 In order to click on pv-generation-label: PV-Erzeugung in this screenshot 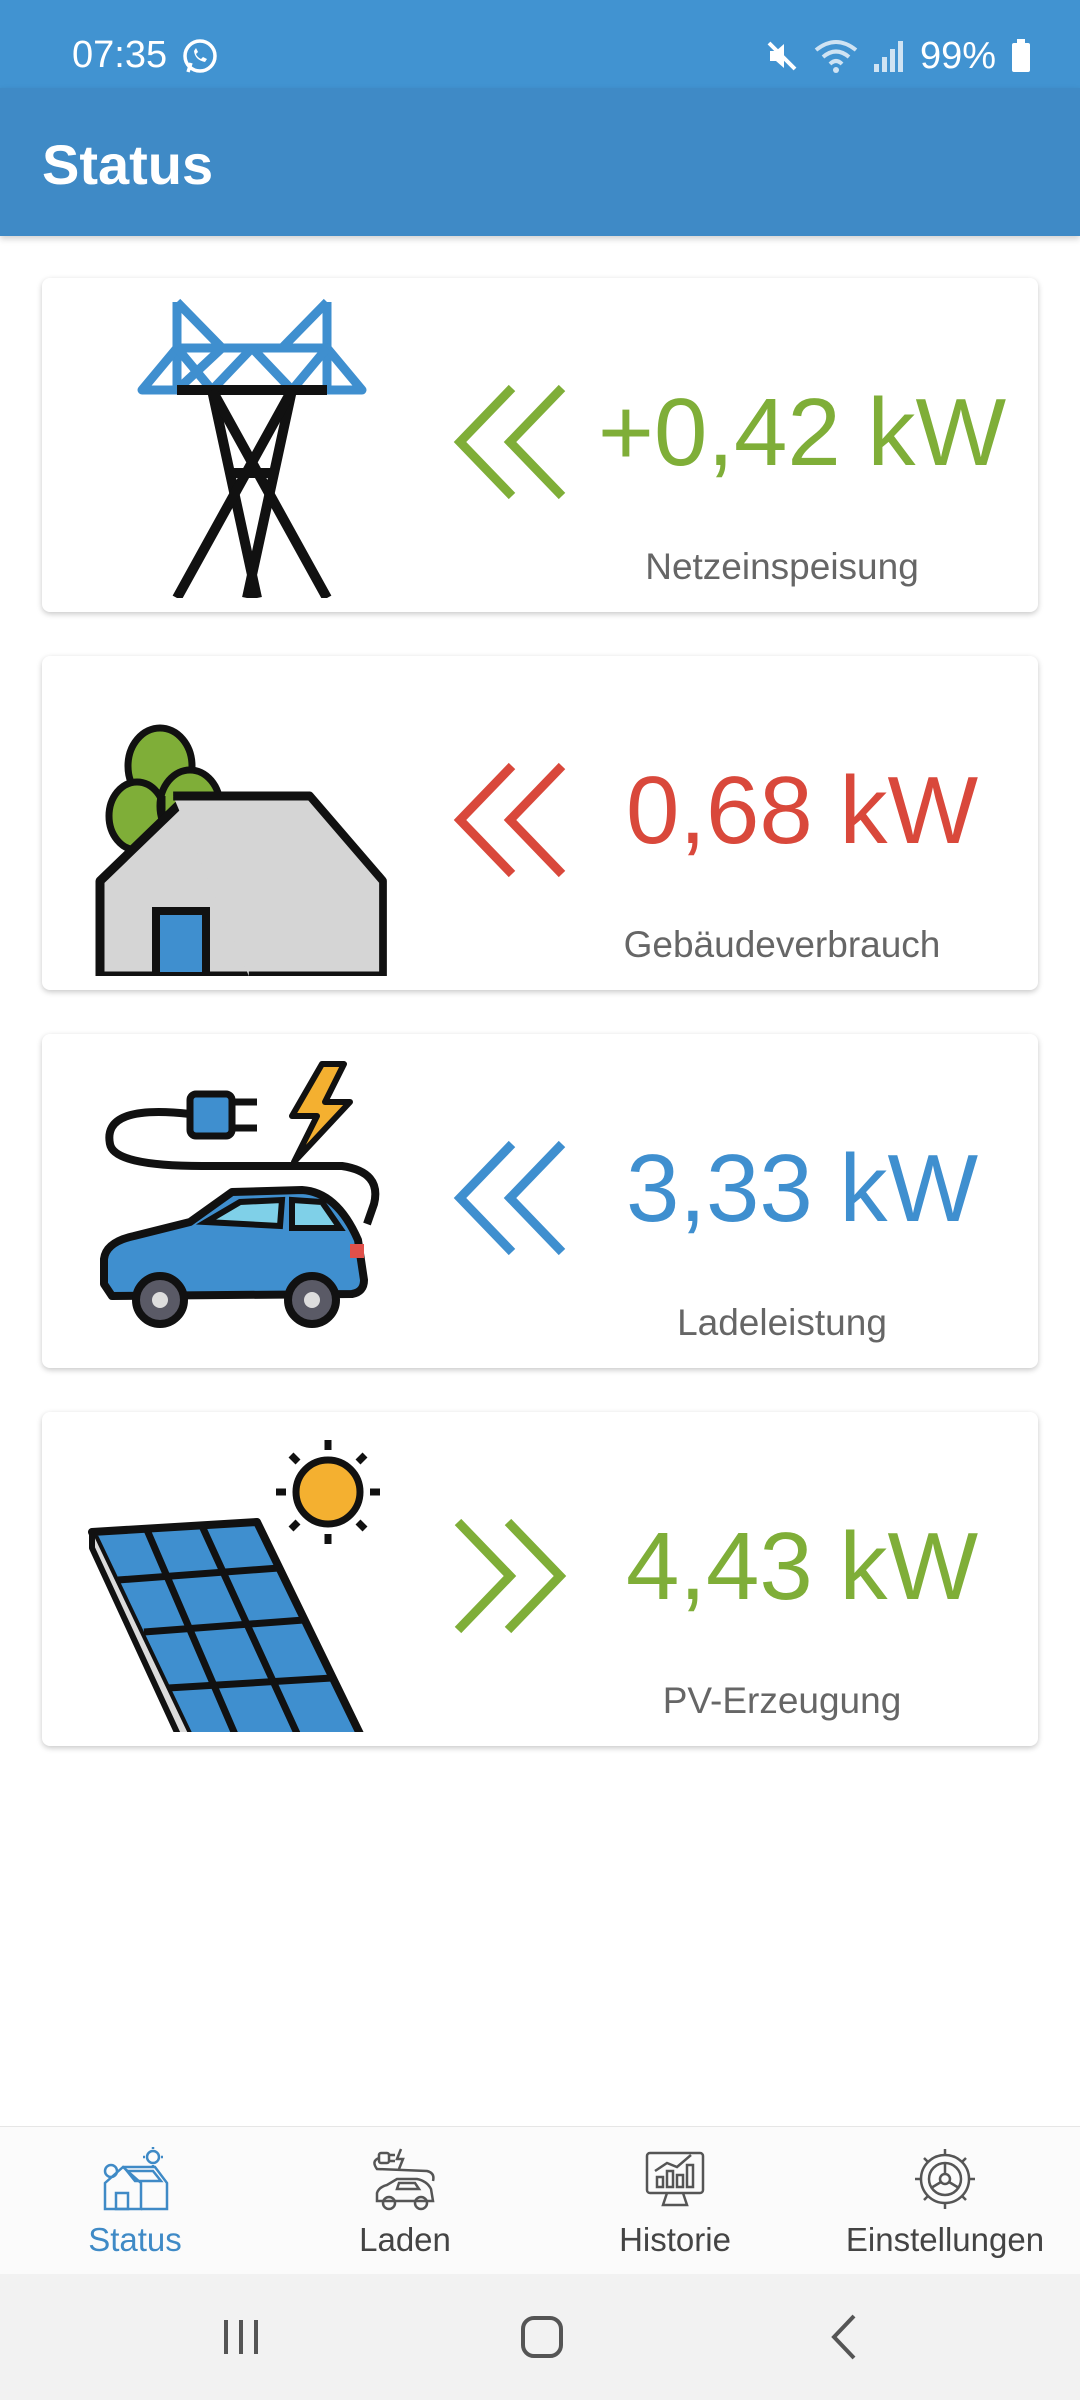, I will do `click(782, 1700)`.